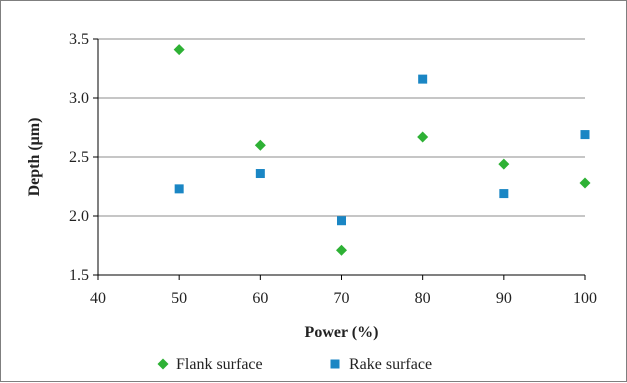 The image size is (627, 383). What do you see at coordinates (79, 216) in the screenshot?
I see `y-tick-label-1: 2.0` at bounding box center [79, 216].